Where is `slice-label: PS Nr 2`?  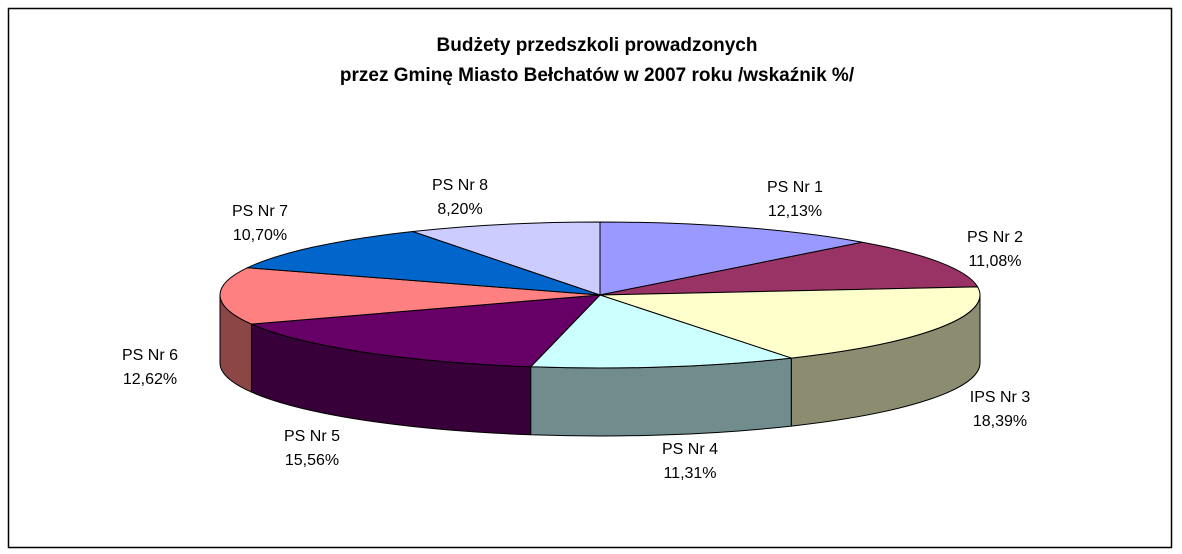
slice-label: PS Nr 2 is located at coordinates (995, 237).